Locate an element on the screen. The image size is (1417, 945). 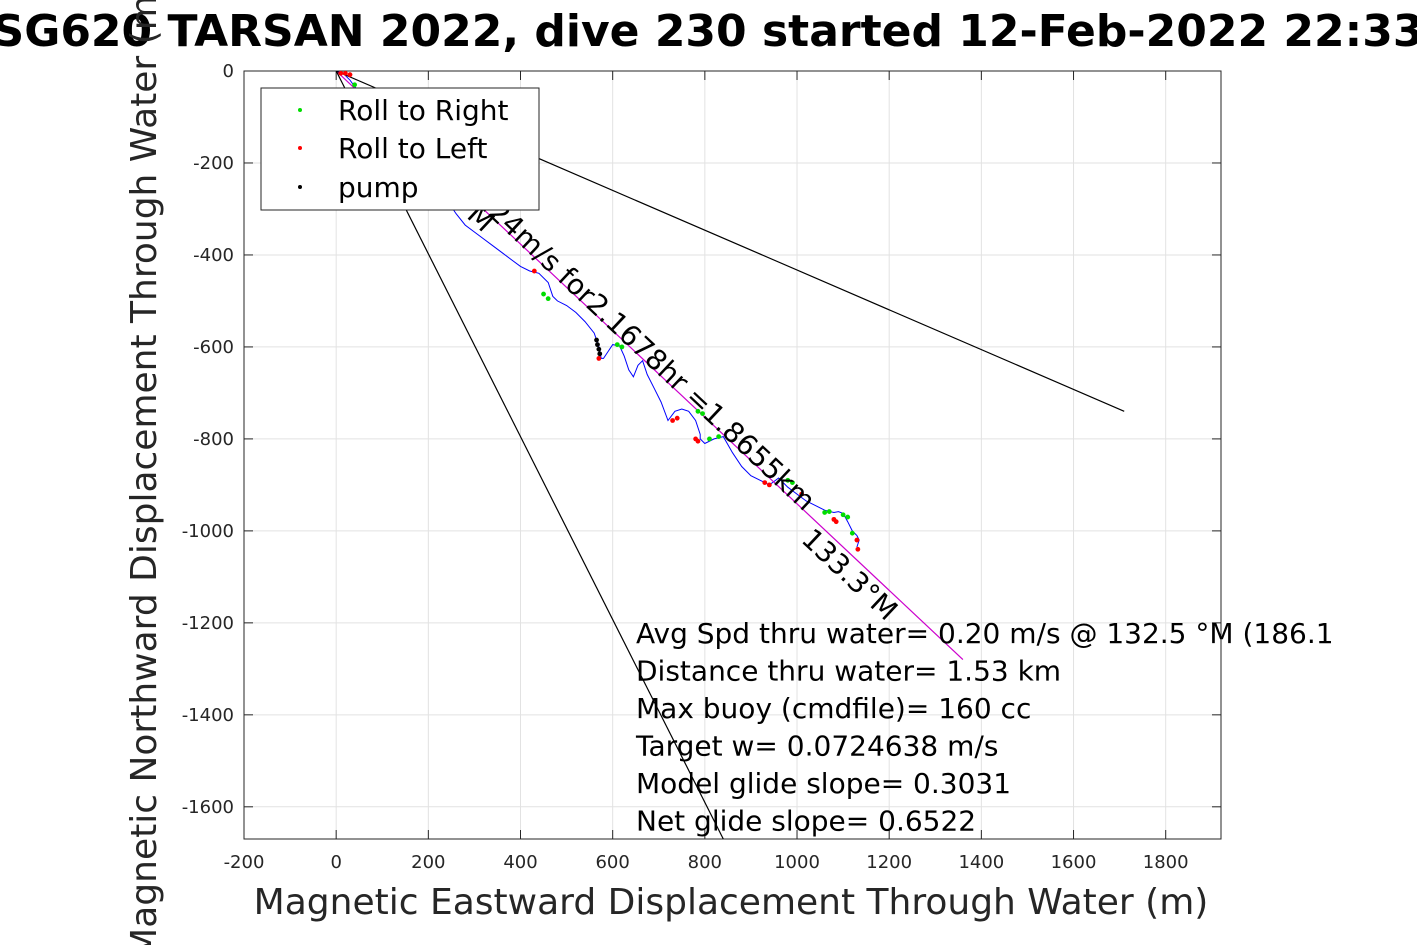
y-tick-label: -1000 is located at coordinates (208, 531).